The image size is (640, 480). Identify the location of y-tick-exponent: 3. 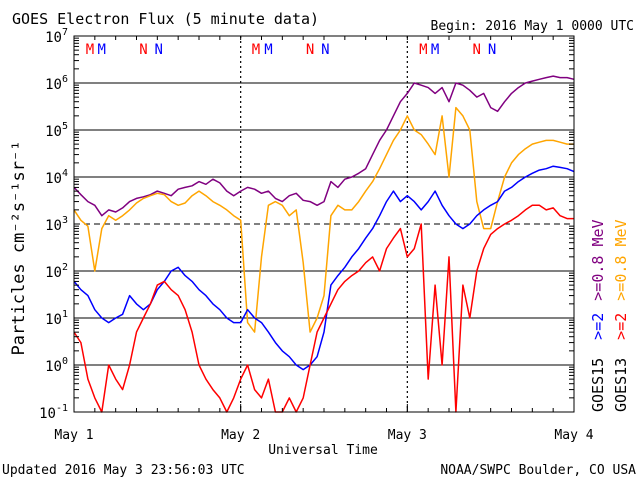
(65, 220).